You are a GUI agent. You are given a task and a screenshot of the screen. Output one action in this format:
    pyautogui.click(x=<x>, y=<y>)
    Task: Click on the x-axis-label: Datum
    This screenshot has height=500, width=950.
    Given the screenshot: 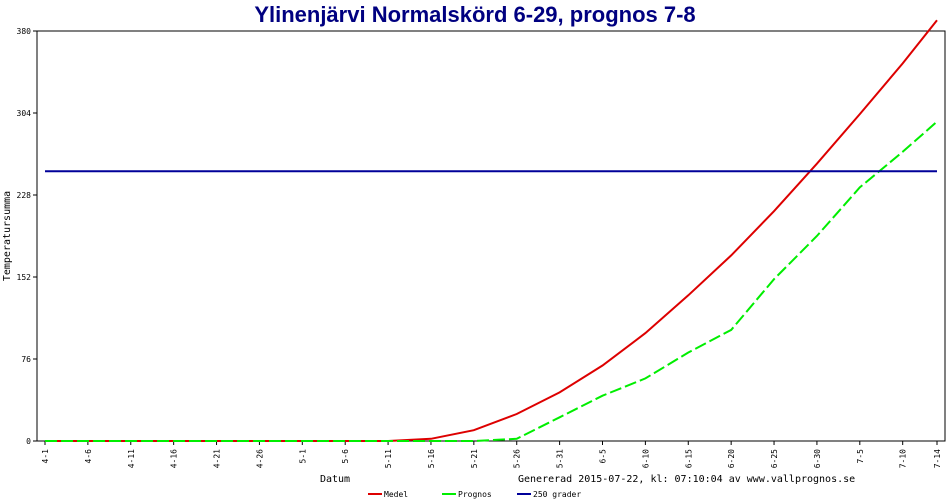 What is the action you would take?
    pyautogui.click(x=335, y=479)
    